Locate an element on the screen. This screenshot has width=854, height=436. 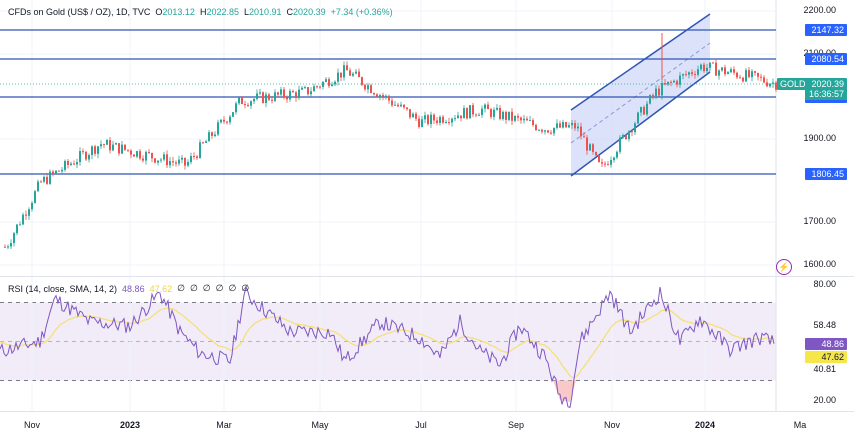
last-price-tag: 2020.39 16:36:57 is located at coordinates (826, 89).